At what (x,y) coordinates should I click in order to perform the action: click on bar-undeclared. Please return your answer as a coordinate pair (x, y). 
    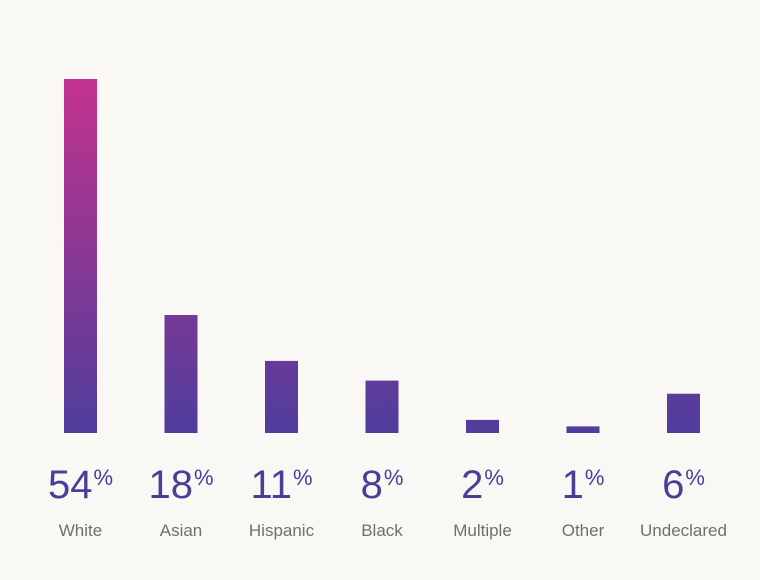
    Looking at the image, I should click on (683, 413).